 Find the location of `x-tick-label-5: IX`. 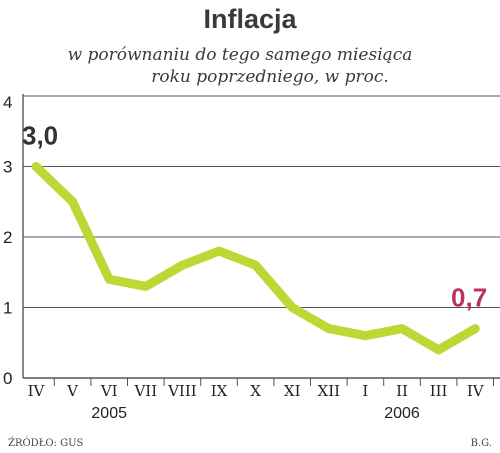

x-tick-label-5: IX is located at coordinates (219, 391).